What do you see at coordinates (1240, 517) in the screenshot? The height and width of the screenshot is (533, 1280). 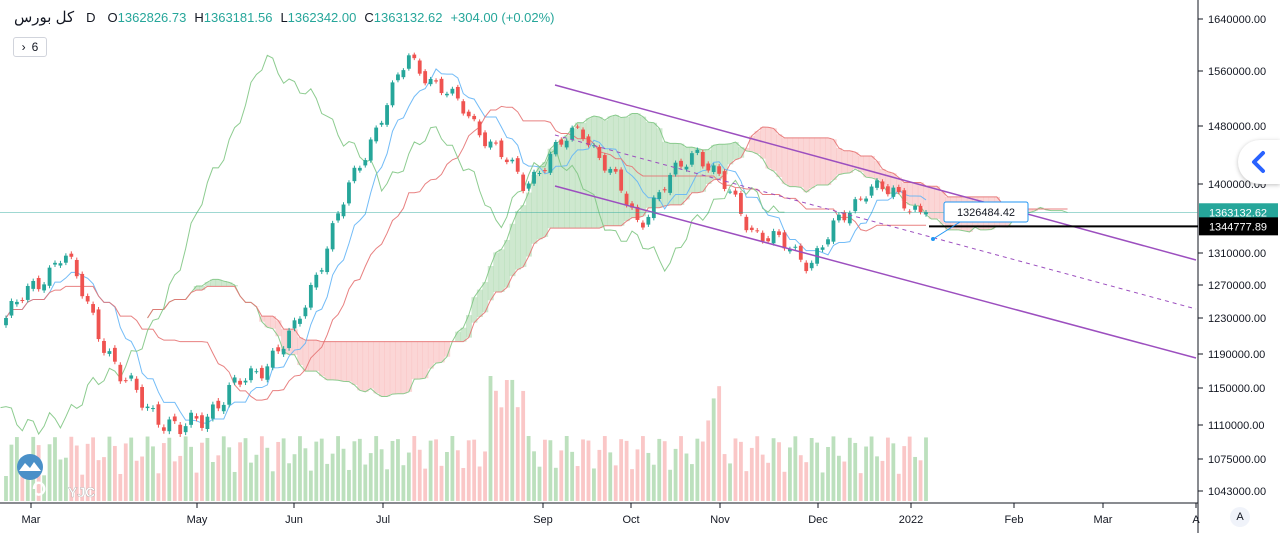 I see `auto-scale-button: A` at bounding box center [1240, 517].